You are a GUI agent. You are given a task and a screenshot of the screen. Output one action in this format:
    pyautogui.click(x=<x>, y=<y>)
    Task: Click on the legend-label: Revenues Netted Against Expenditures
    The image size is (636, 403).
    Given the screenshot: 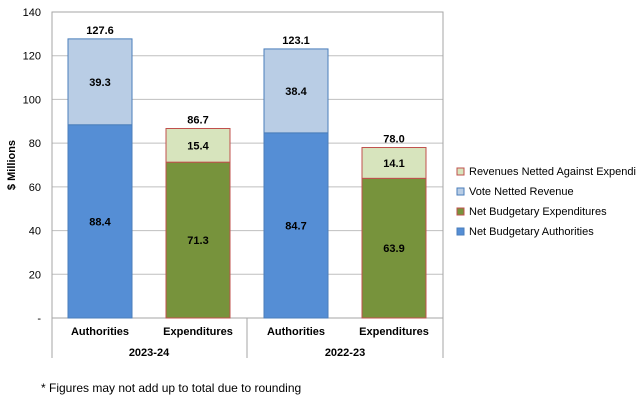 What is the action you would take?
    pyautogui.click(x=552, y=172)
    